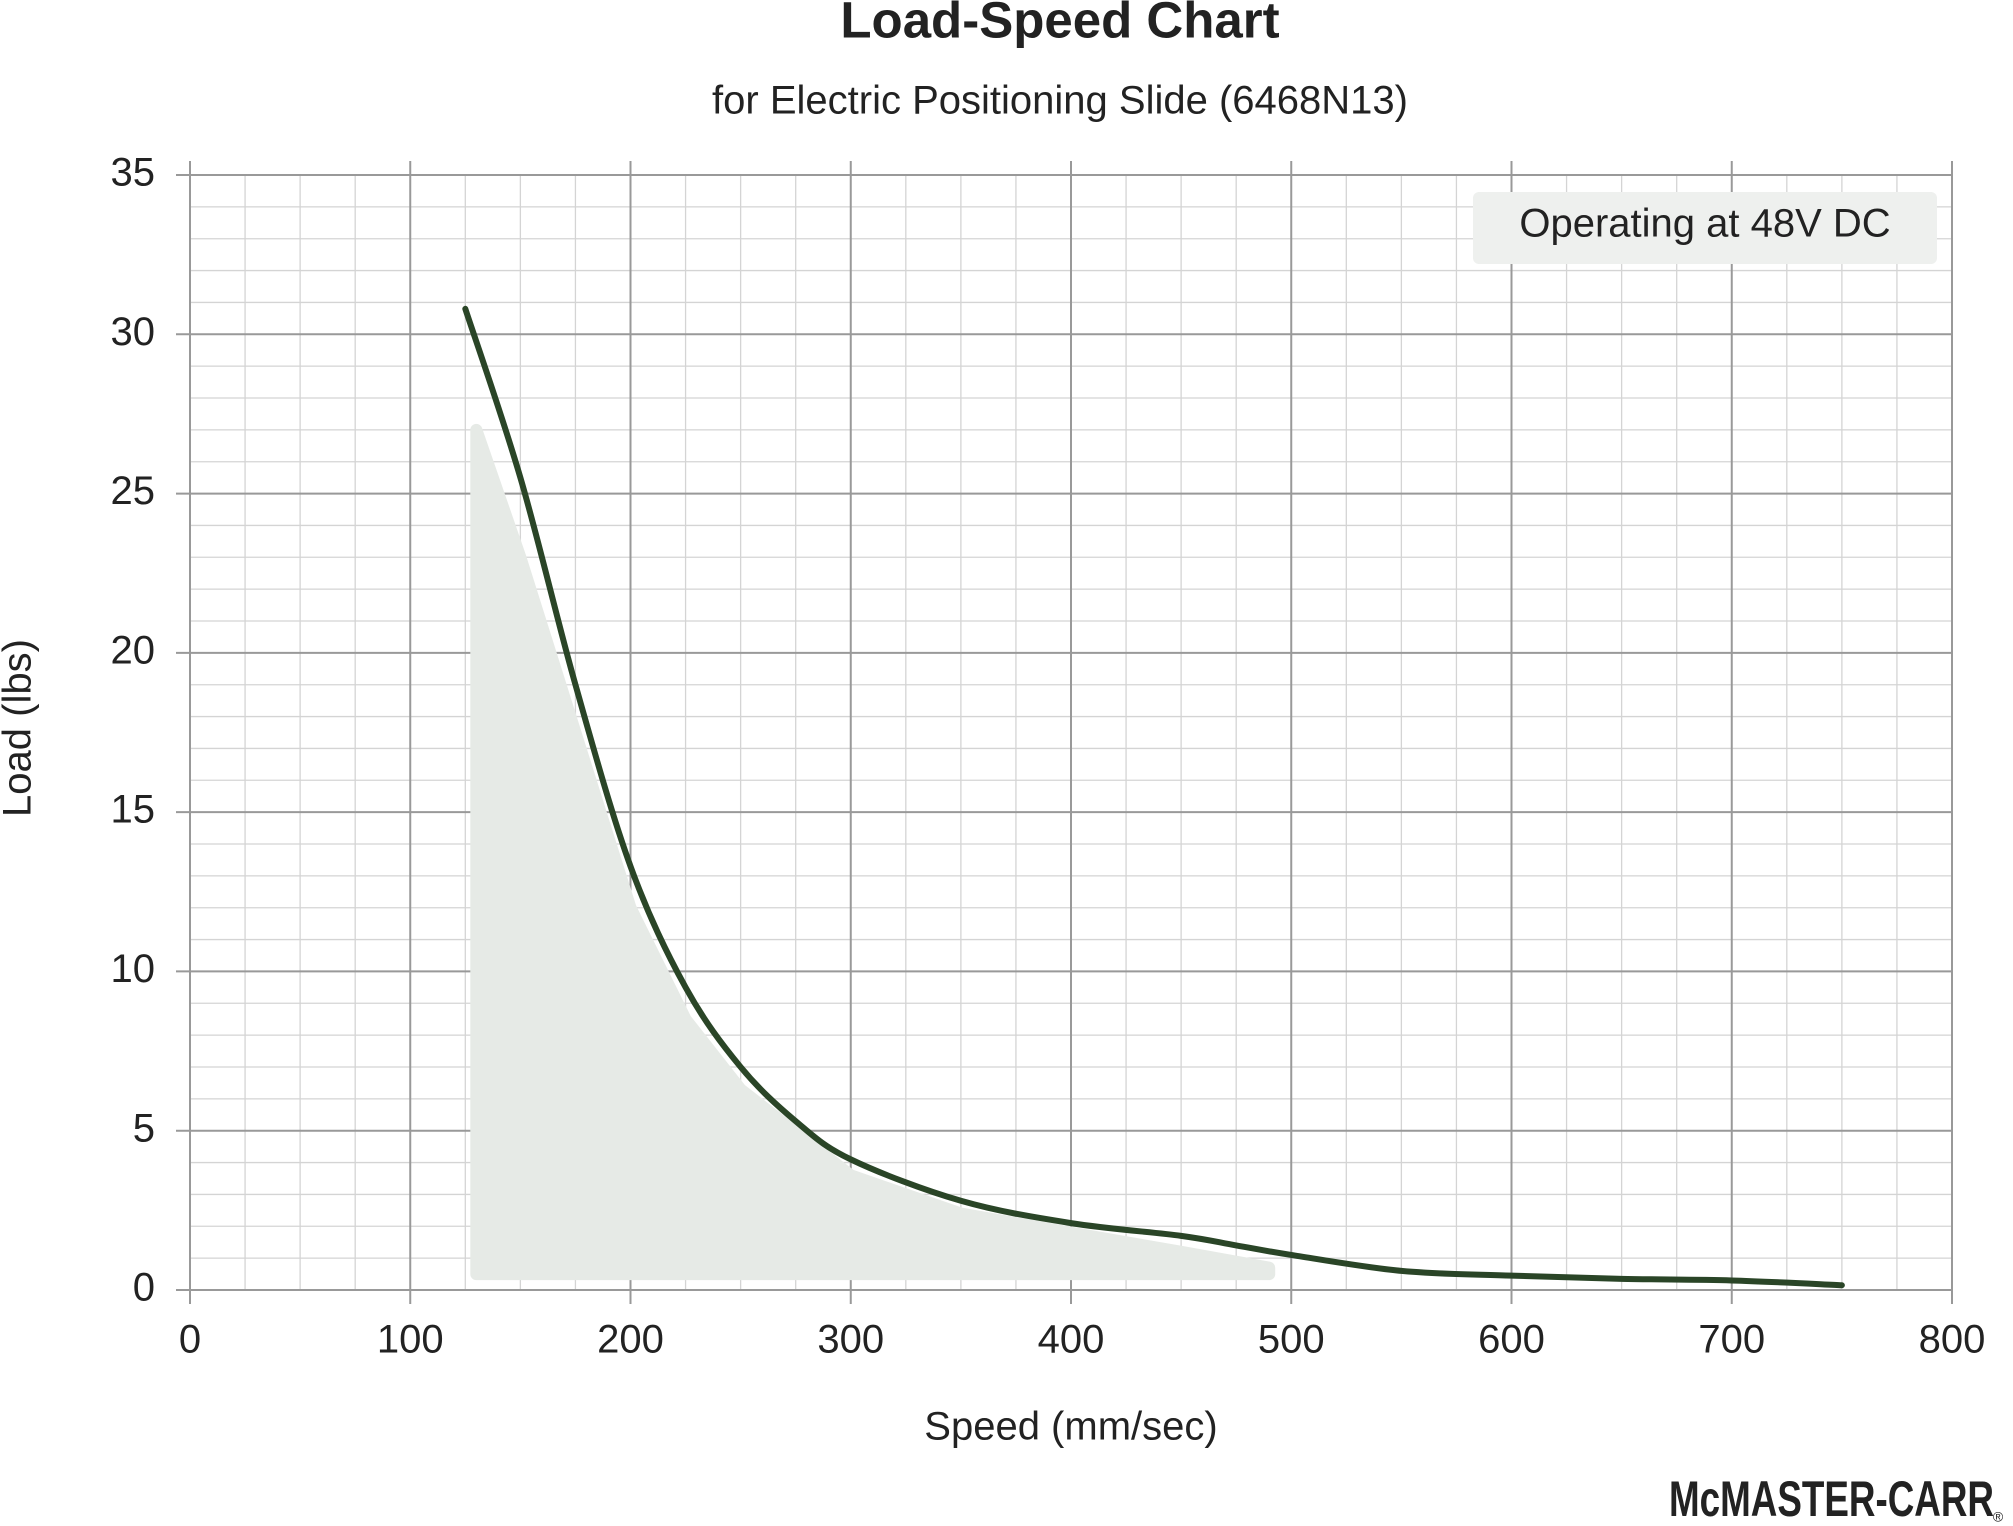 This screenshot has height=1526, width=2013. What do you see at coordinates (144, 1128) in the screenshot?
I see `y-tick-label: 5` at bounding box center [144, 1128].